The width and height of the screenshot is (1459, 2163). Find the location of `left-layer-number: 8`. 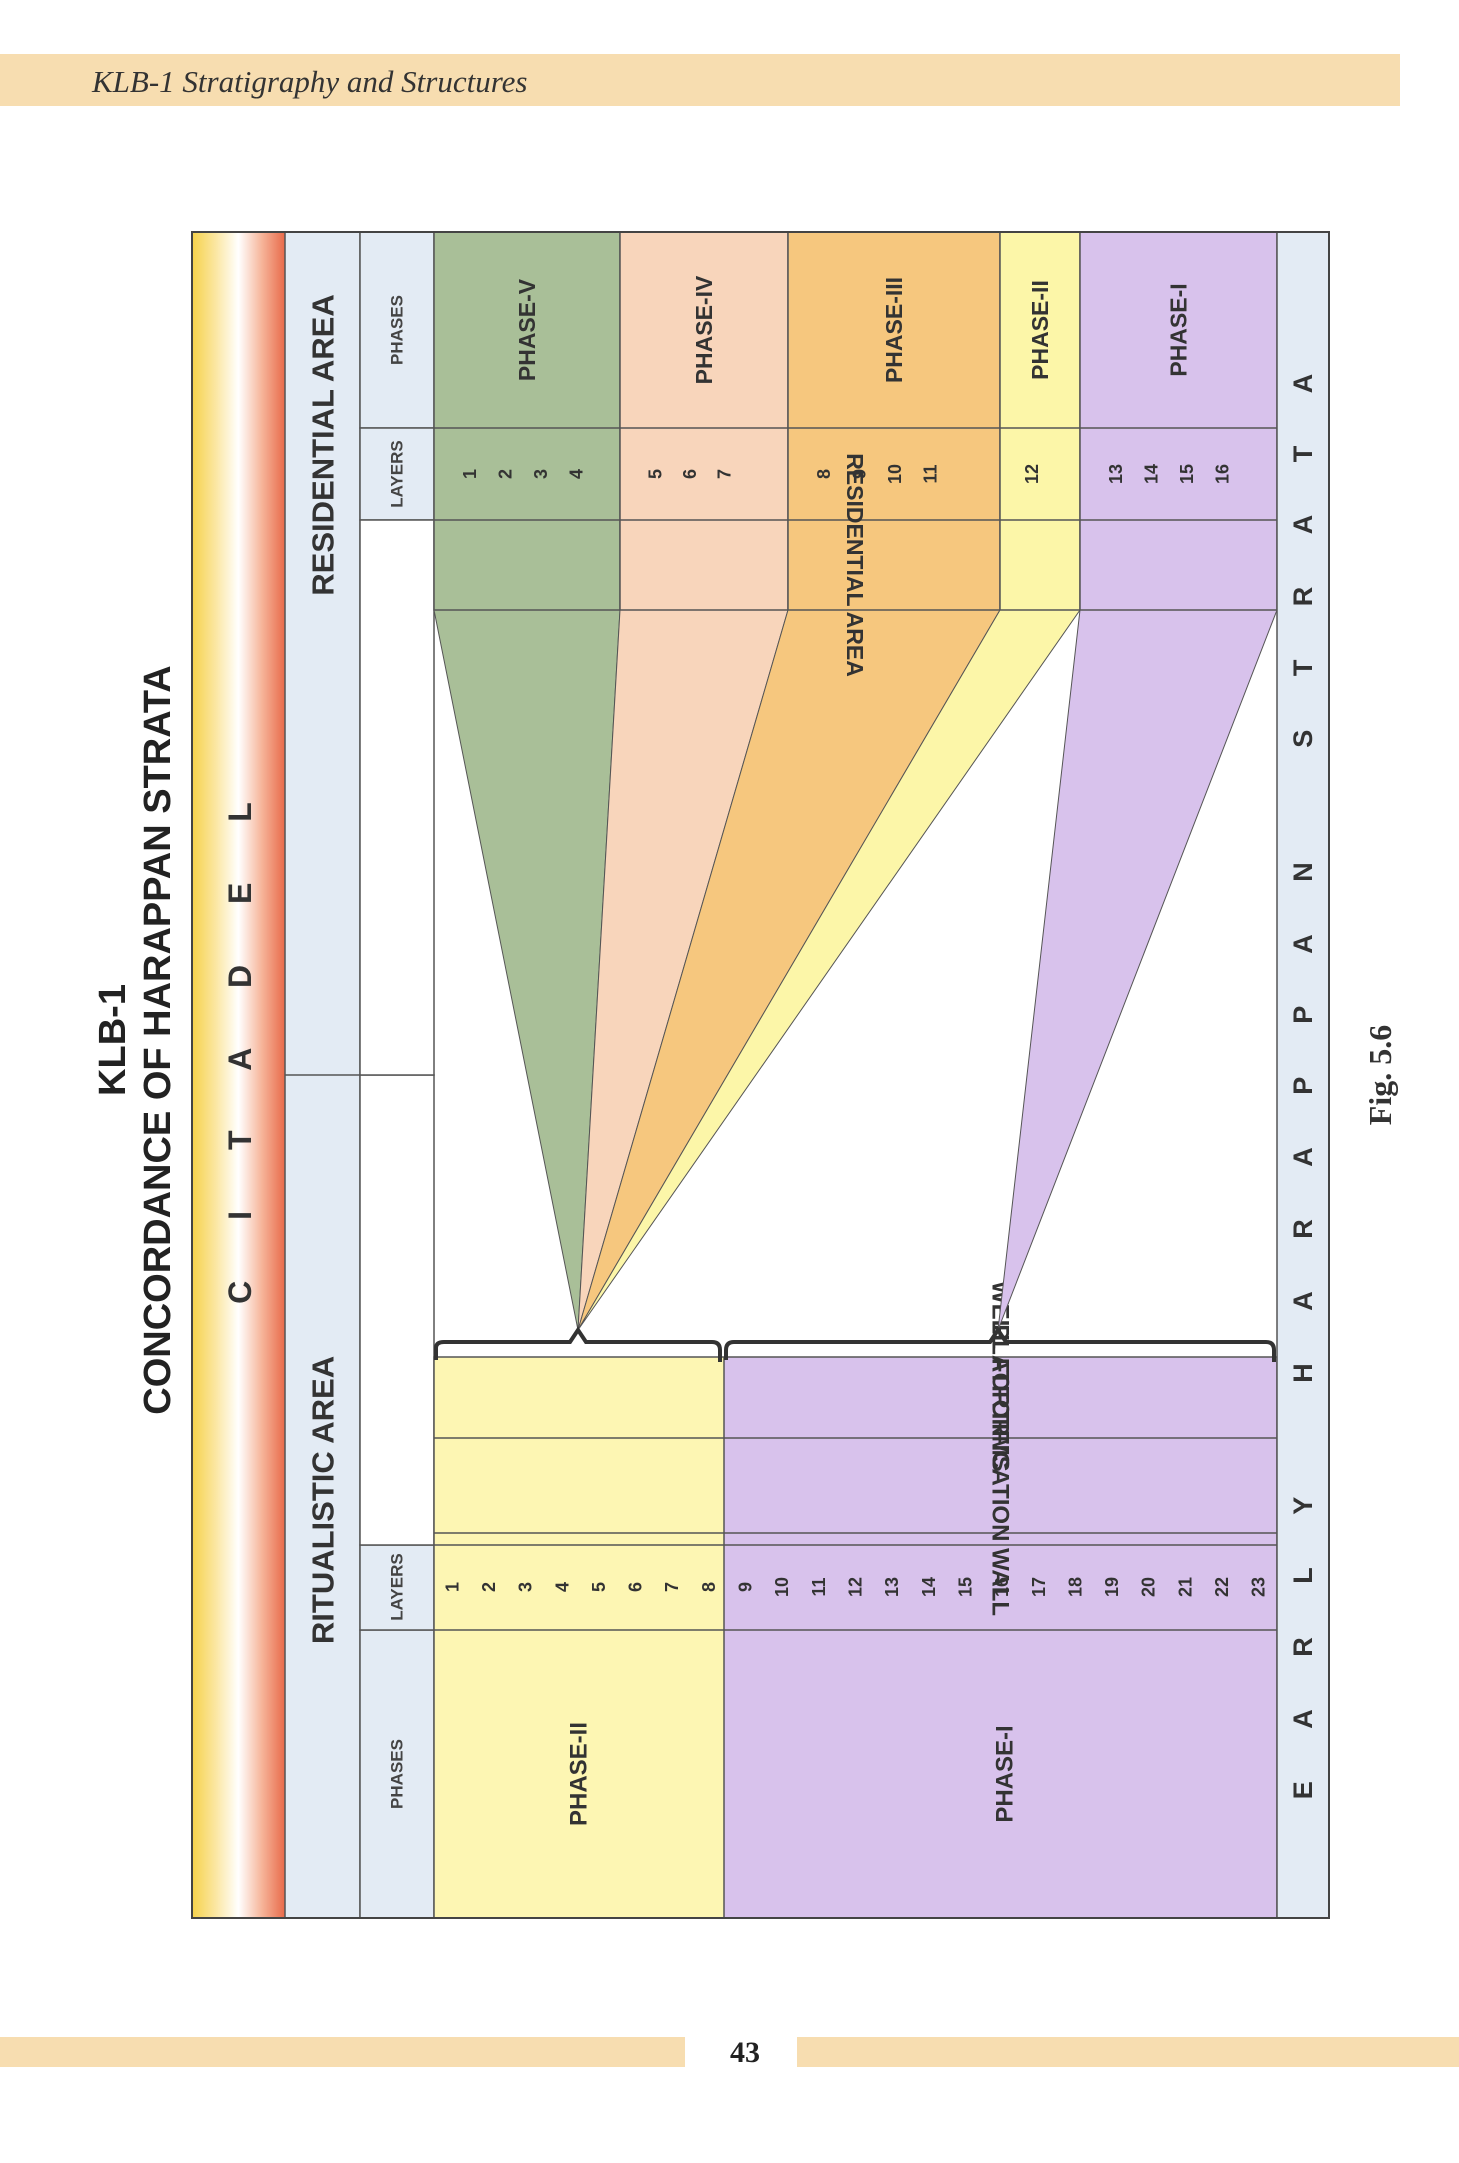

left-layer-number: 8 is located at coordinates (709, 1587).